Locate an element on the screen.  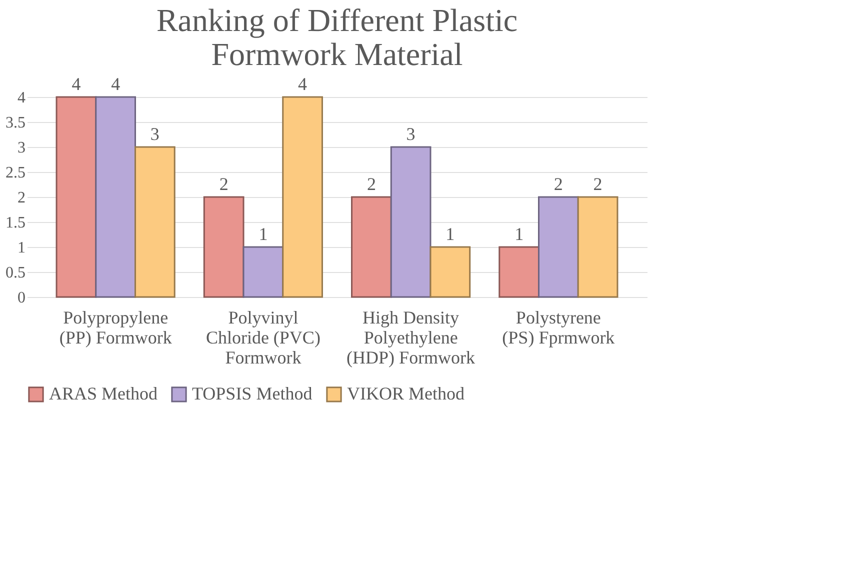
x-tick-label: Polypropylene (PP) Formwork is located at coordinates (115, 328).